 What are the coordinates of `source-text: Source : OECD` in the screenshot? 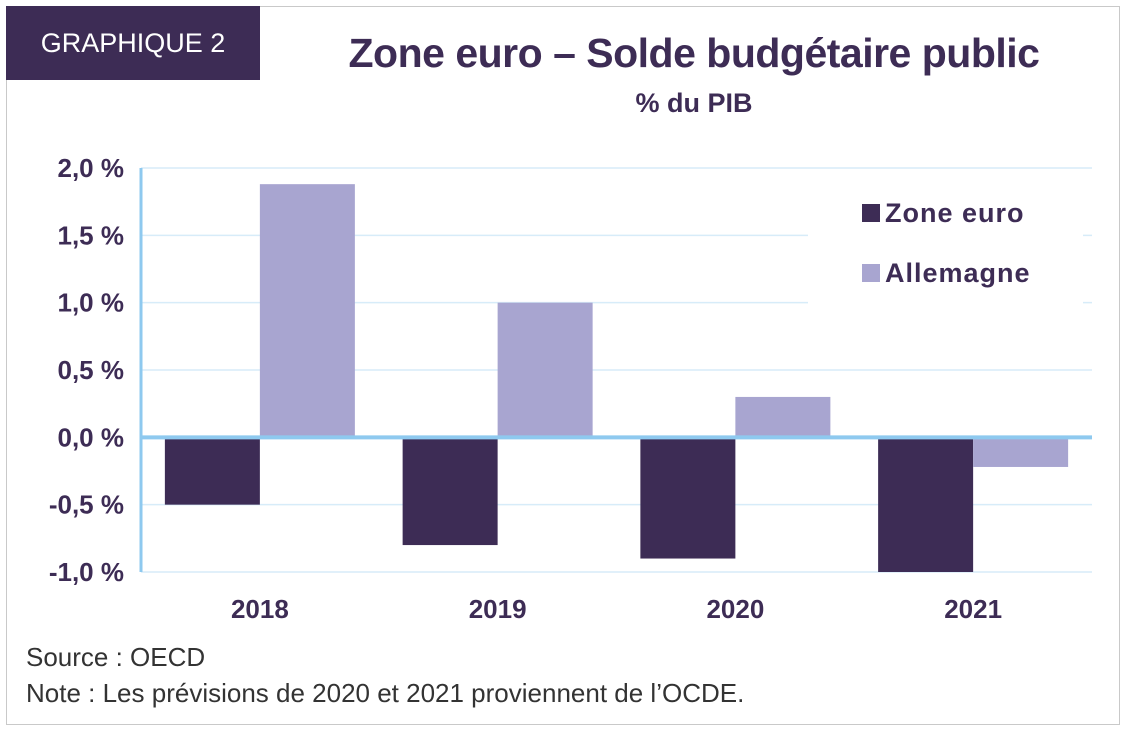 It's located at (116, 657).